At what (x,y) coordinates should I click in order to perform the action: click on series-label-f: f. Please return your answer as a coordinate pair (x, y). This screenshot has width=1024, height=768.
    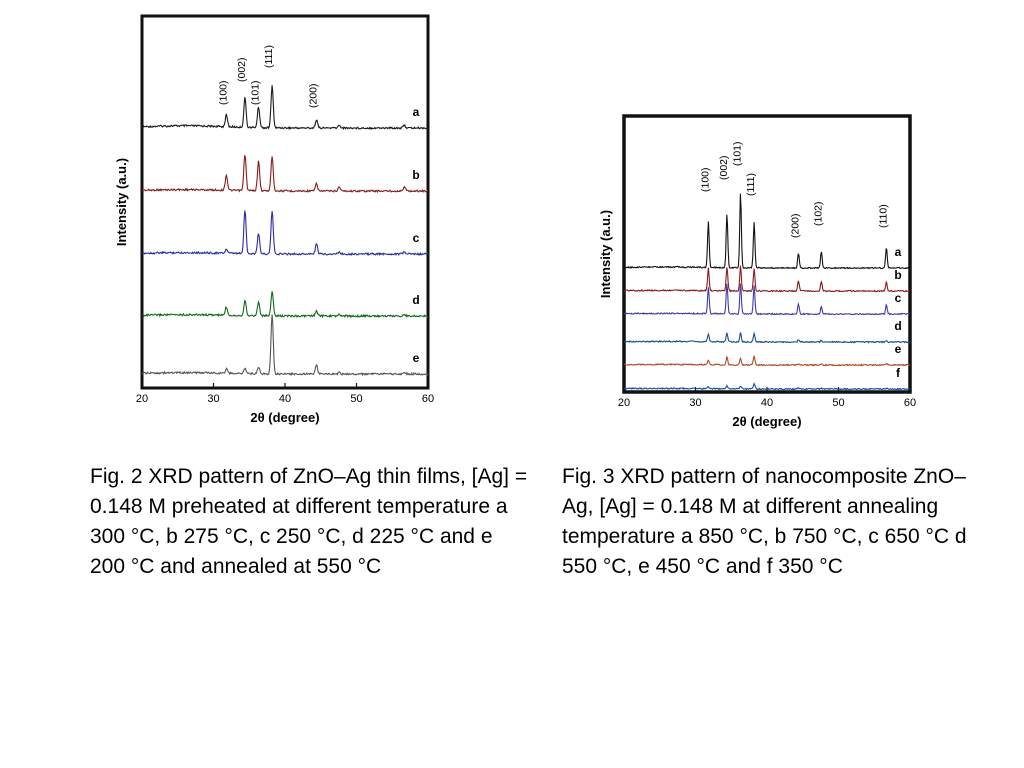
    Looking at the image, I should click on (898, 373).